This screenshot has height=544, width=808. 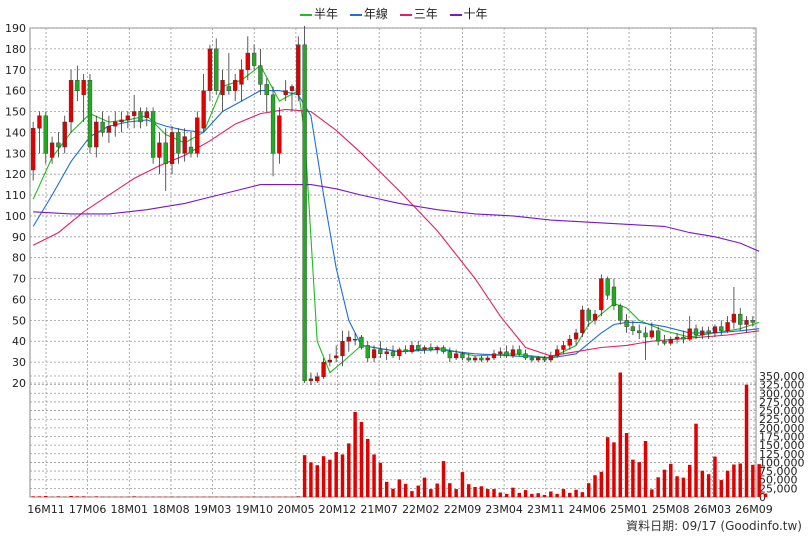 What do you see at coordinates (782, 419) in the screenshot?
I see `volume-tick-label: 225,000` at bounding box center [782, 419].